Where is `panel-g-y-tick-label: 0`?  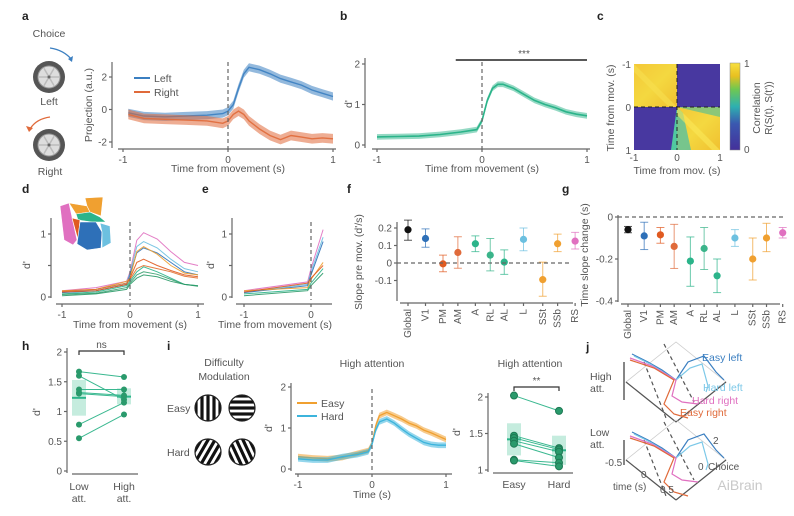 panel-g-y-tick-label: 0 is located at coordinates (610, 218).